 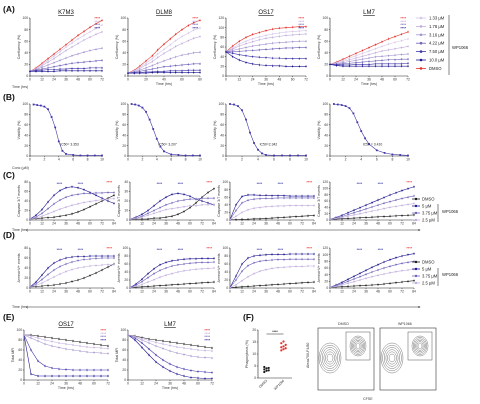 What do you see at coordinates (73, 160) in the screenshot?
I see `x-tick-label: 6` at bounding box center [73, 160].